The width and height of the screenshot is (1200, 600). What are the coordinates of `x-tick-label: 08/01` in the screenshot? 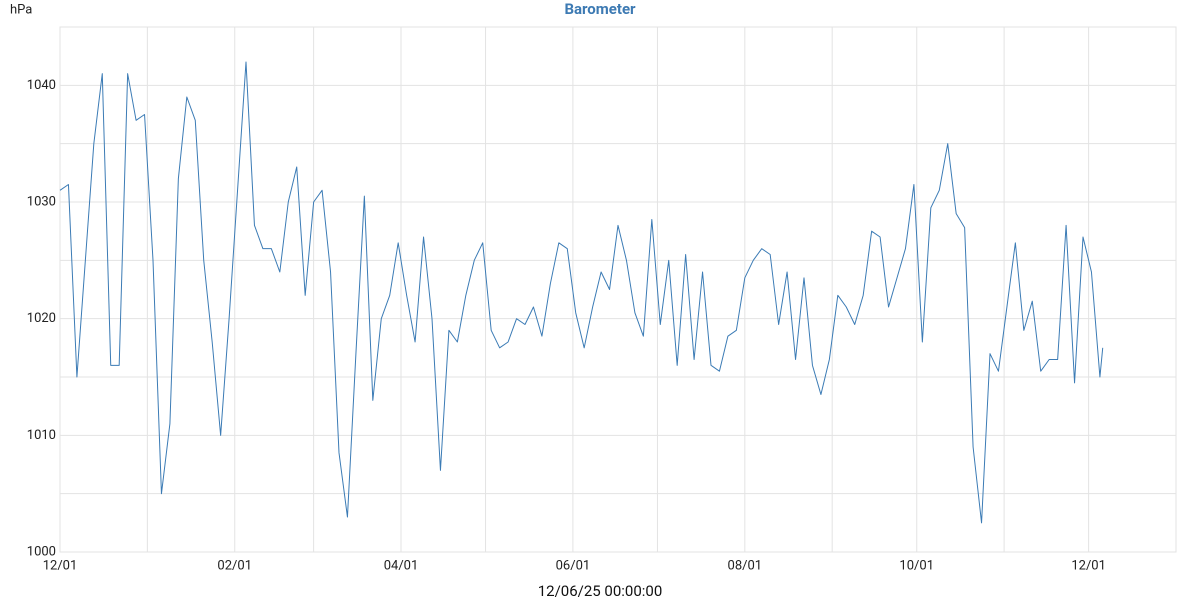 It's located at (745, 565).